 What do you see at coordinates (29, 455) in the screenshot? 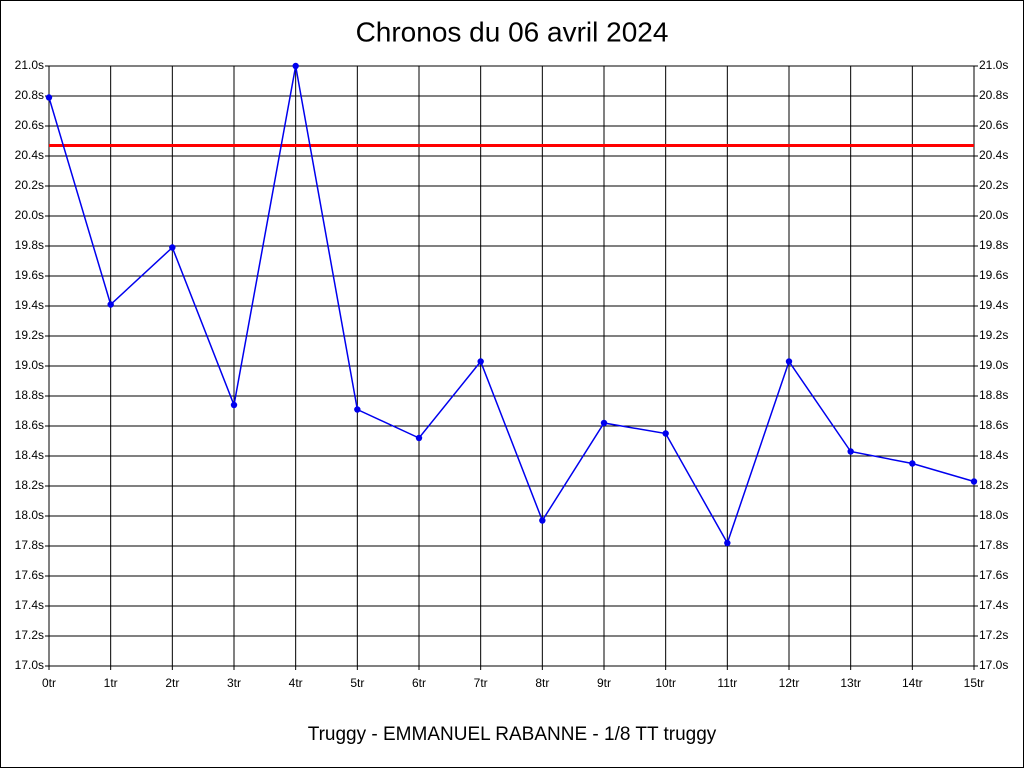
I see `y-tick-label: 18.4s` at bounding box center [29, 455].